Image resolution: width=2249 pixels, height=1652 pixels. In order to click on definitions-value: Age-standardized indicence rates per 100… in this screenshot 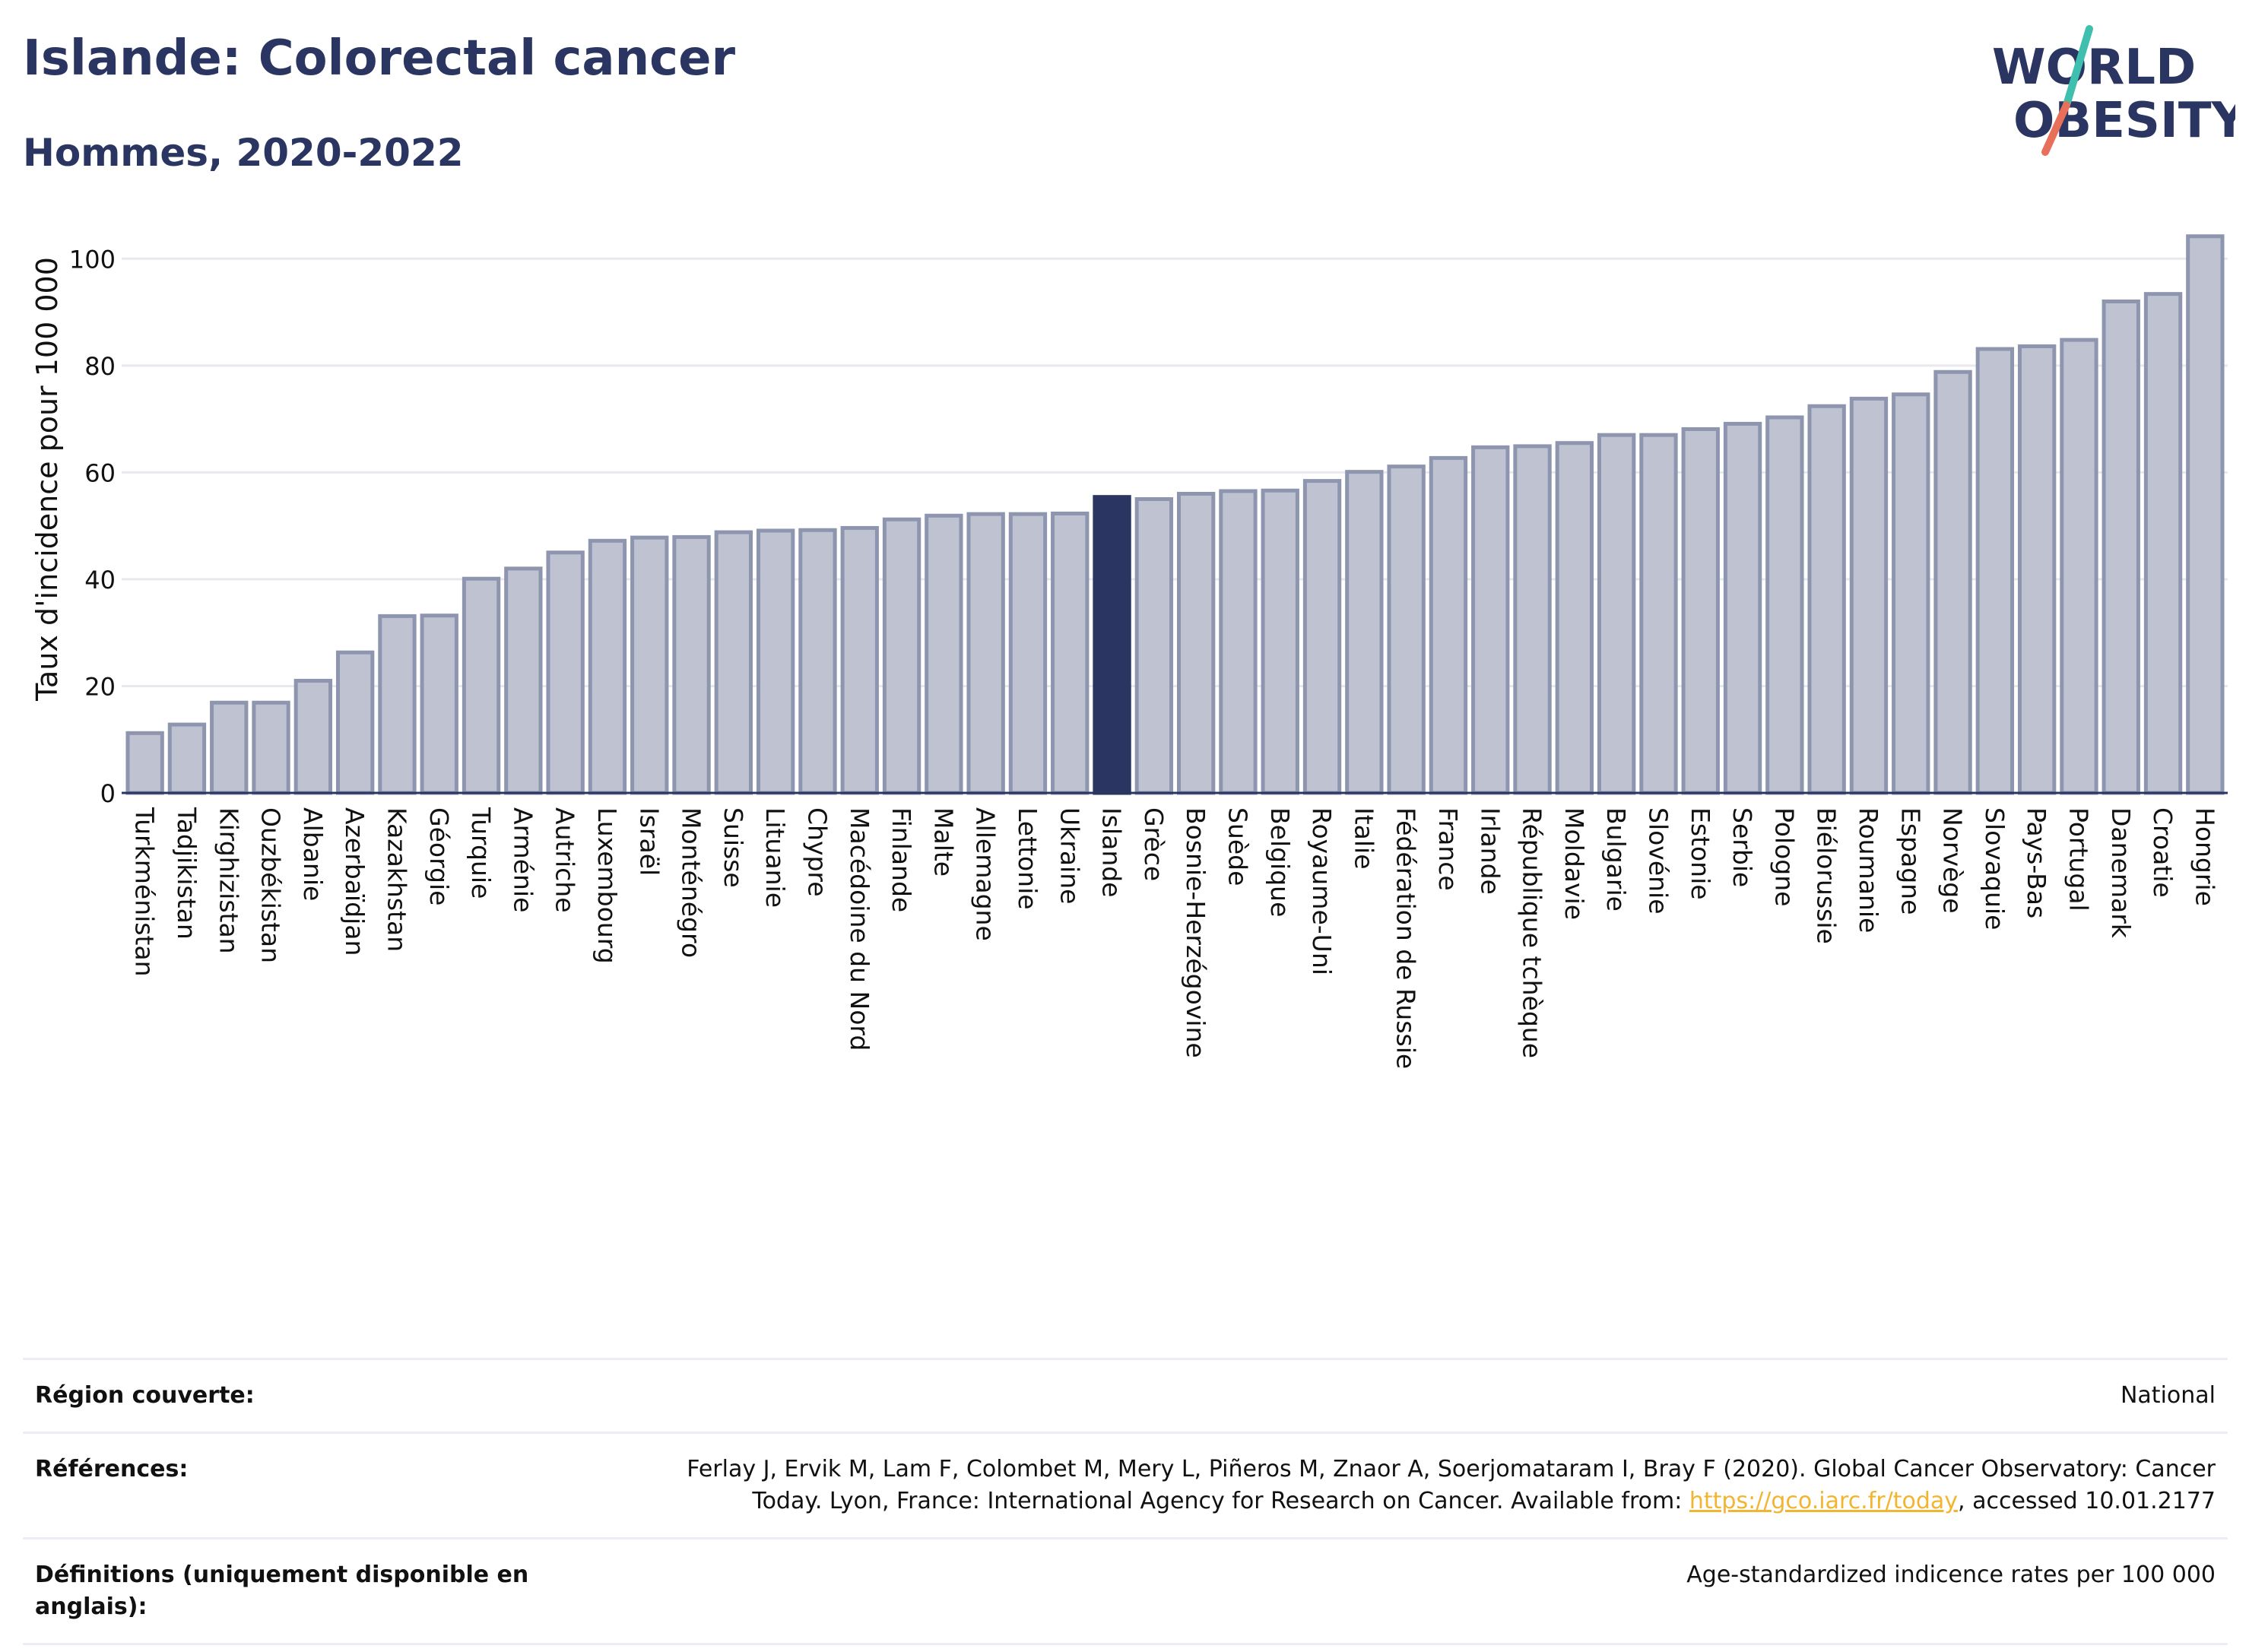, I will do `click(1951, 1575)`.